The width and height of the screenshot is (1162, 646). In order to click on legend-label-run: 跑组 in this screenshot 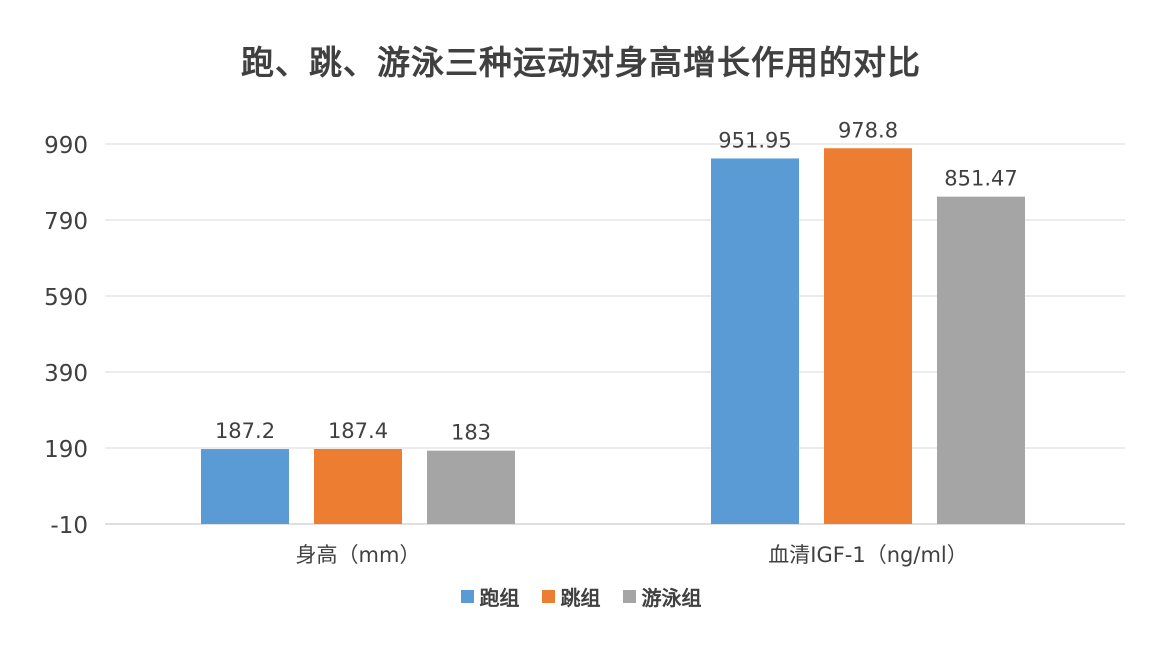, I will do `click(499, 598)`.